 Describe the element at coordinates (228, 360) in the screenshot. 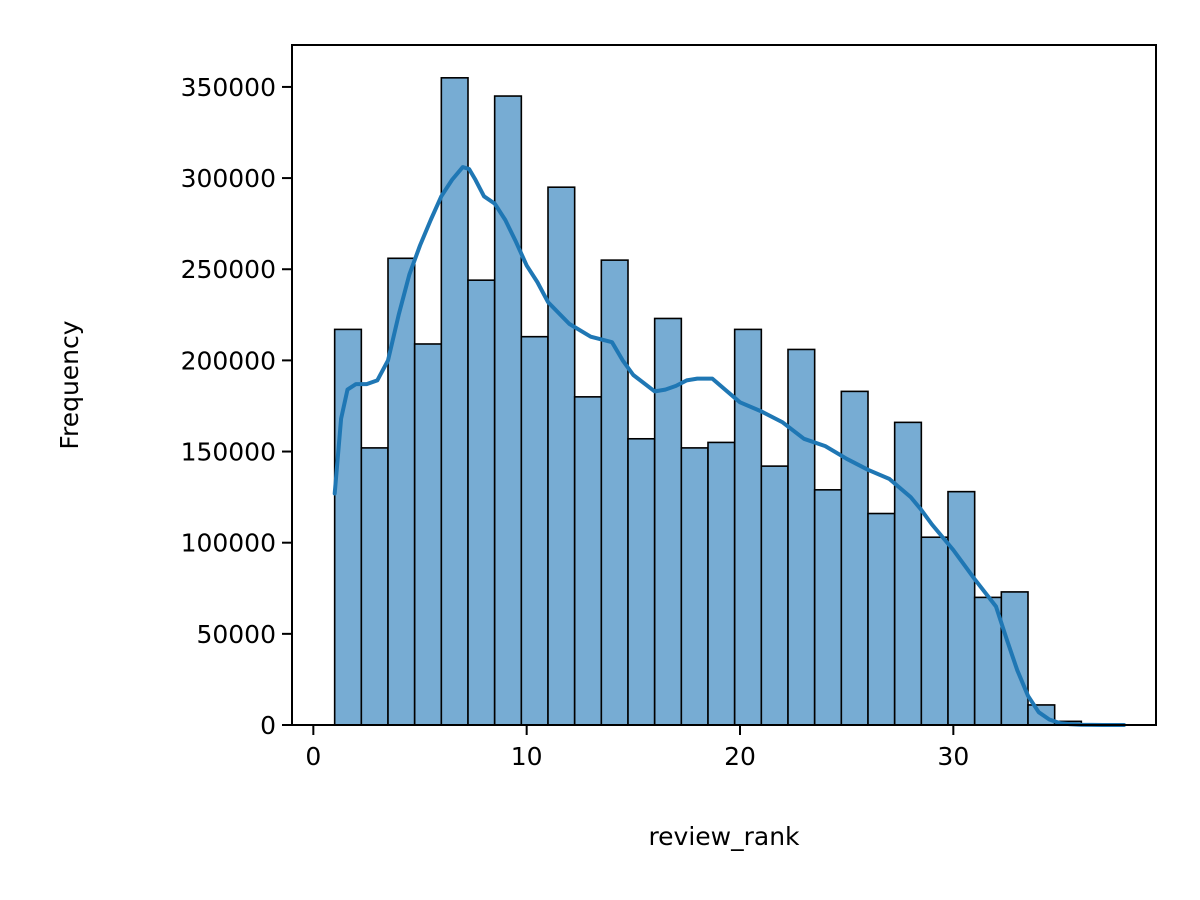

I see `y-tick-label: 200000` at that location.